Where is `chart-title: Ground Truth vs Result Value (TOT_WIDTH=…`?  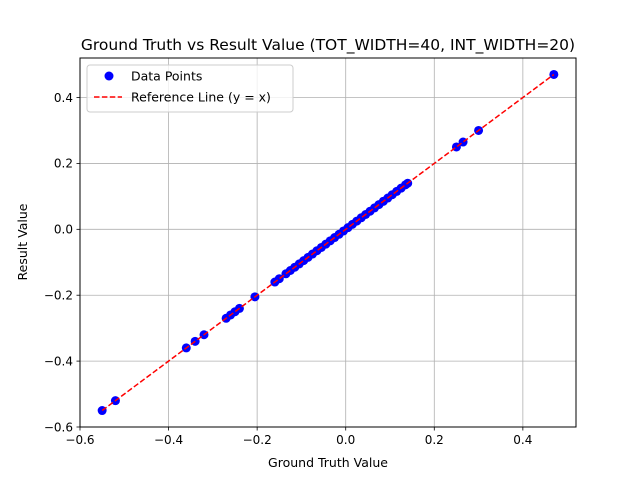 chart-title: Ground Truth vs Result Value (TOT_WIDTH=… is located at coordinates (328, 45).